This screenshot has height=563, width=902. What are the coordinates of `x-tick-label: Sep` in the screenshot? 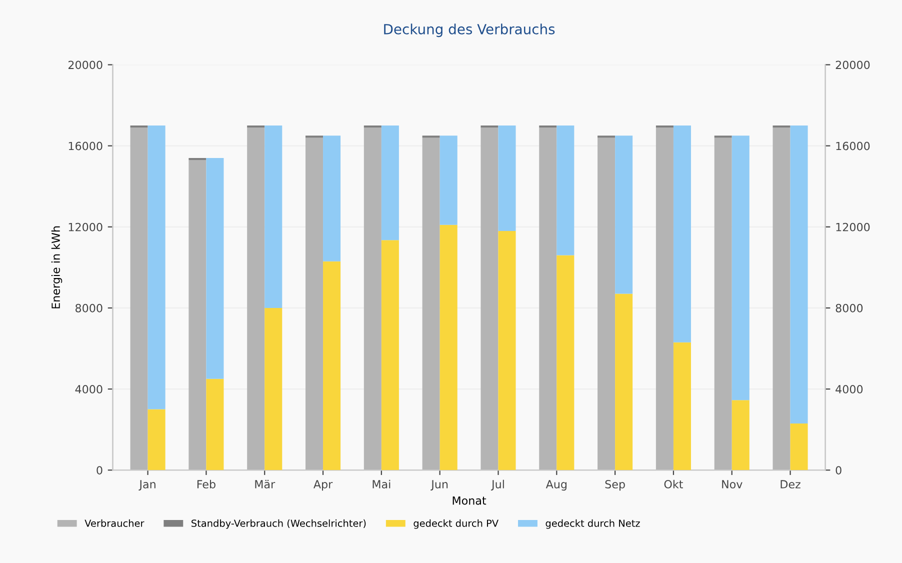 It's located at (615, 485).